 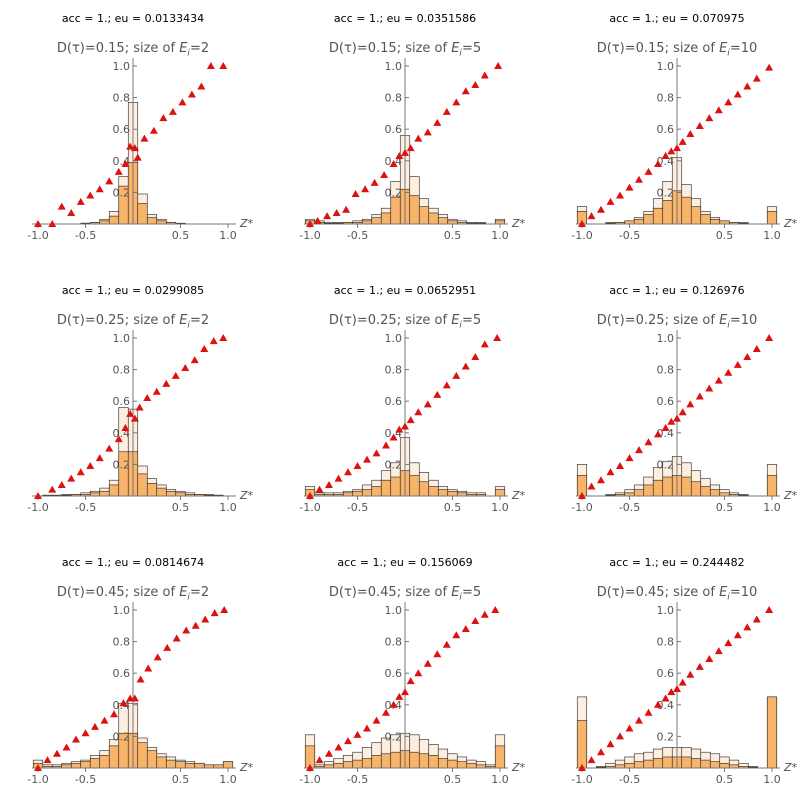 I want to click on x-axis-label: Z*, so click(x=518, y=767).